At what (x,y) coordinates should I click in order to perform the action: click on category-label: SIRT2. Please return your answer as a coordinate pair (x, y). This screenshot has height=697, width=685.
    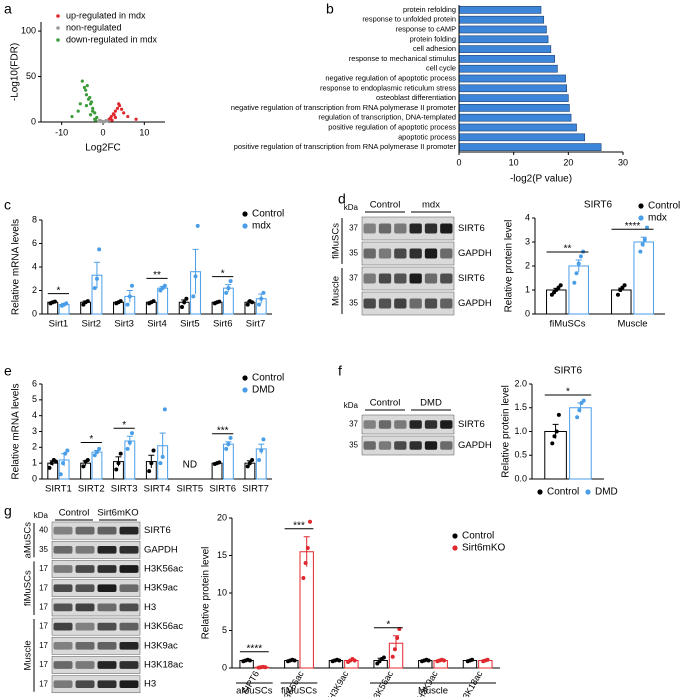
    Looking at the image, I should click on (91, 489).